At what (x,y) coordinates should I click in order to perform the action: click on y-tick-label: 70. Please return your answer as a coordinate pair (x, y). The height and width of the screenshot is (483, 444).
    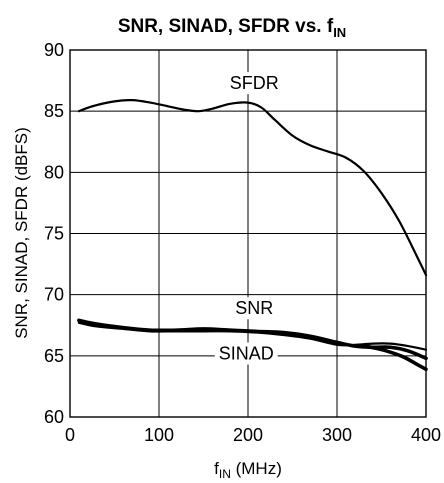
    Looking at the image, I should click on (54, 295).